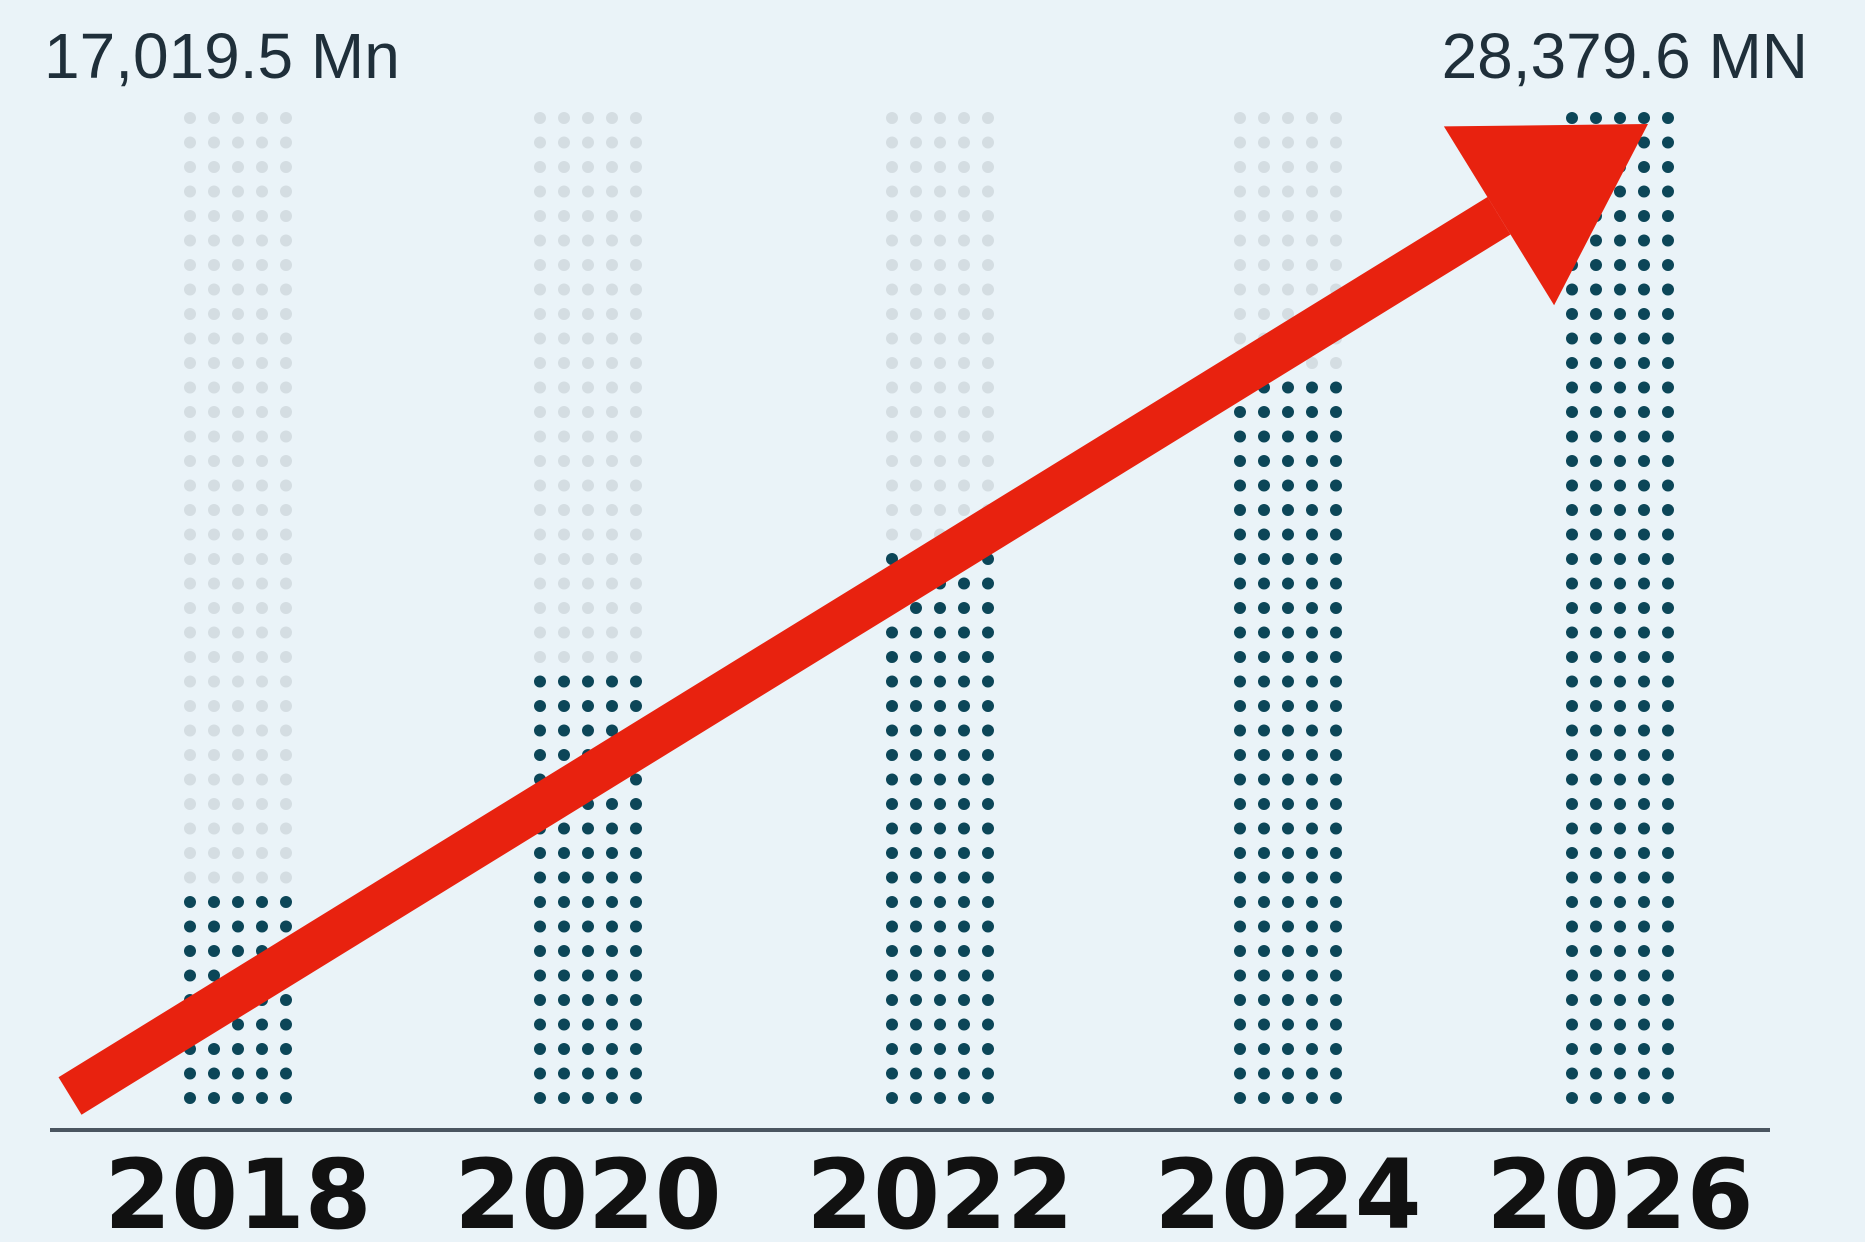 The image size is (1865, 1242). I want to click on start-value-label: 17,019.5 Mn, so click(222, 56).